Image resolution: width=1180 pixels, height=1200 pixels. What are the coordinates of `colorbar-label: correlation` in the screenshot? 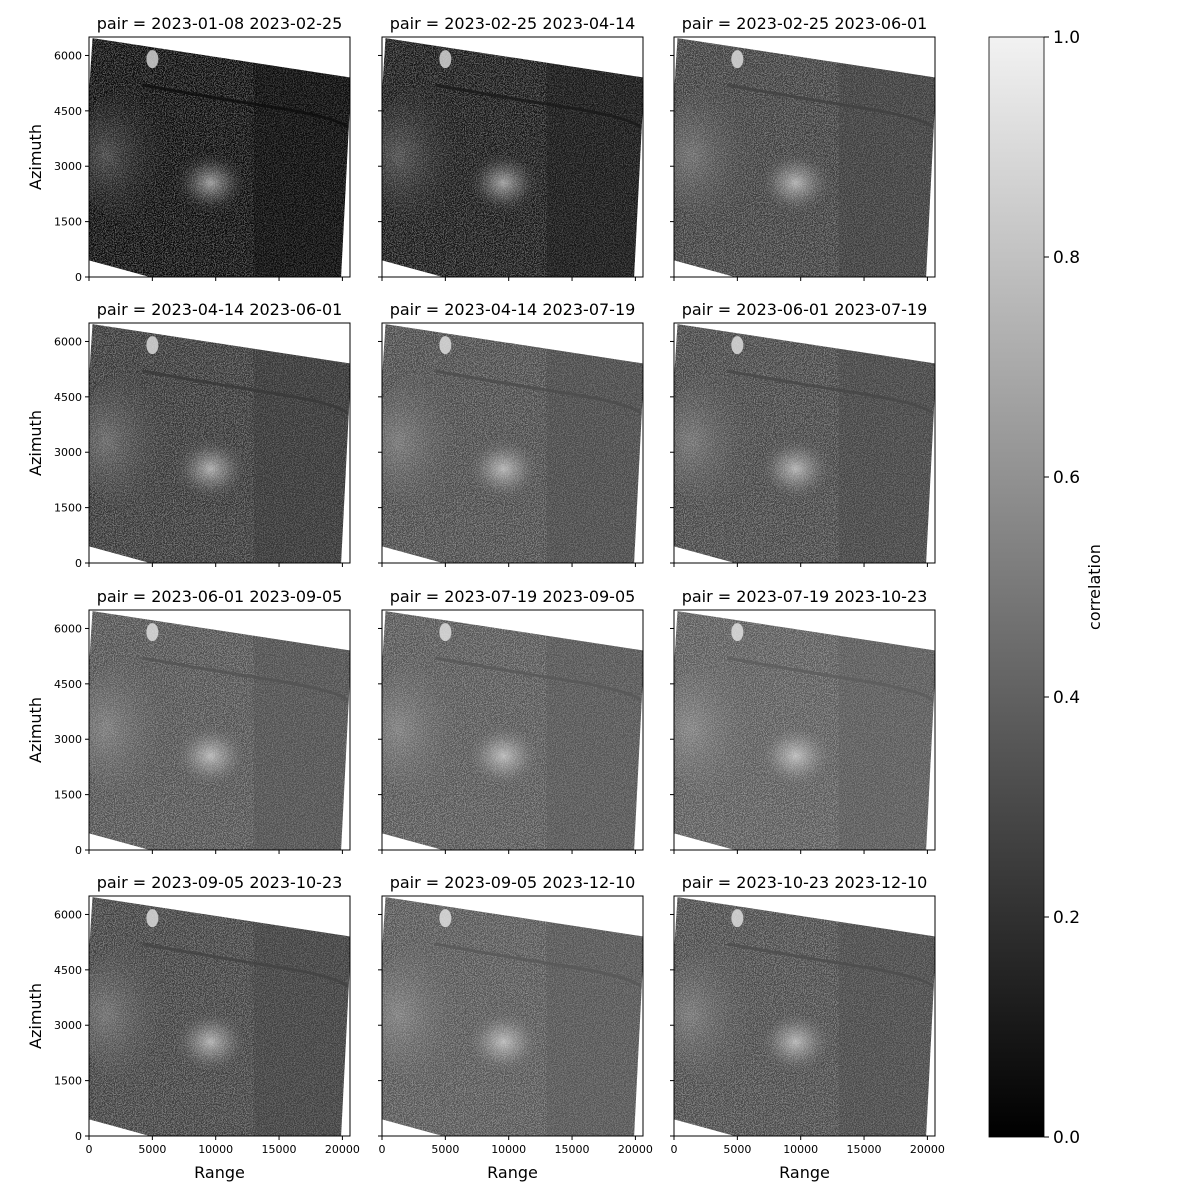 It's located at (1094, 587).